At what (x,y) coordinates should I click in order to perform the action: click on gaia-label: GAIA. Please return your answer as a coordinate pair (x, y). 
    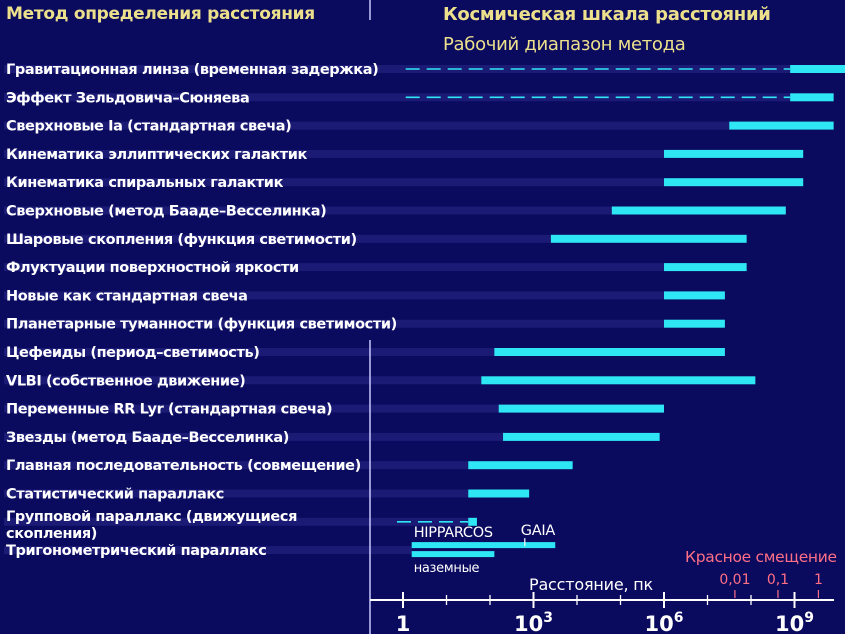
    Looking at the image, I should click on (538, 531).